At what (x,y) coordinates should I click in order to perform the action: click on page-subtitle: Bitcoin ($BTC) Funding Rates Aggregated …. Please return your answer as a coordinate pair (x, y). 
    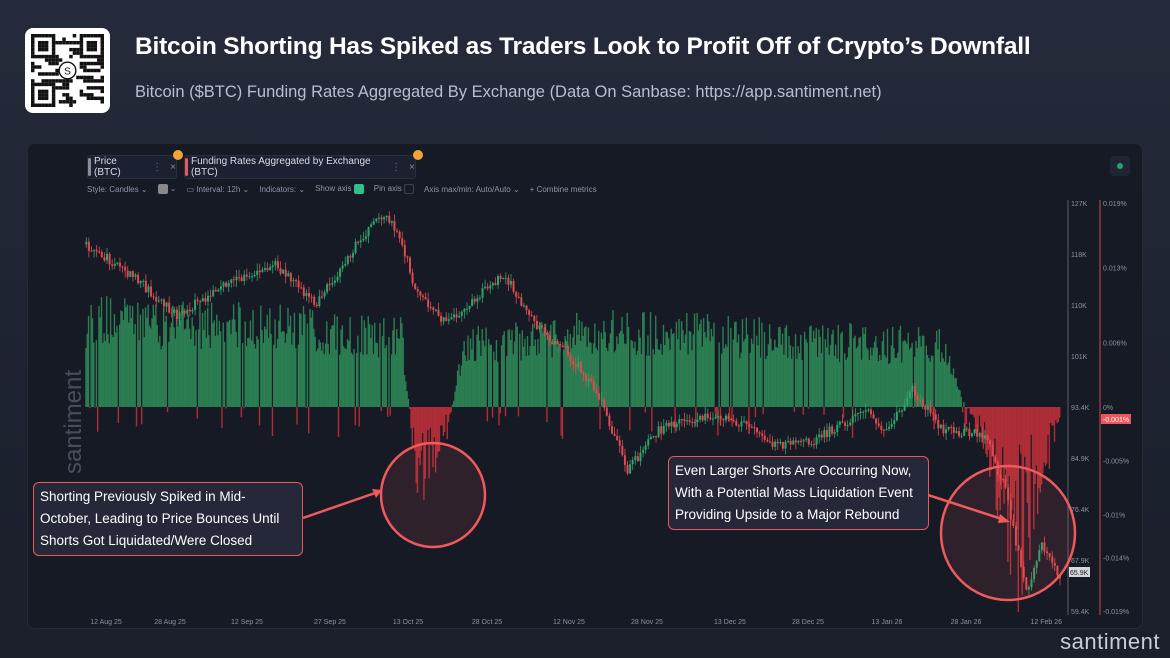
    Looking at the image, I should click on (508, 92).